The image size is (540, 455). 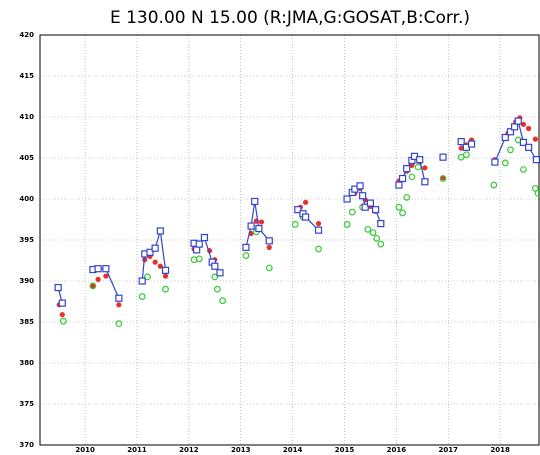 What do you see at coordinates (137, 450) in the screenshot?
I see `x-tick-label: 2011` at bounding box center [137, 450].